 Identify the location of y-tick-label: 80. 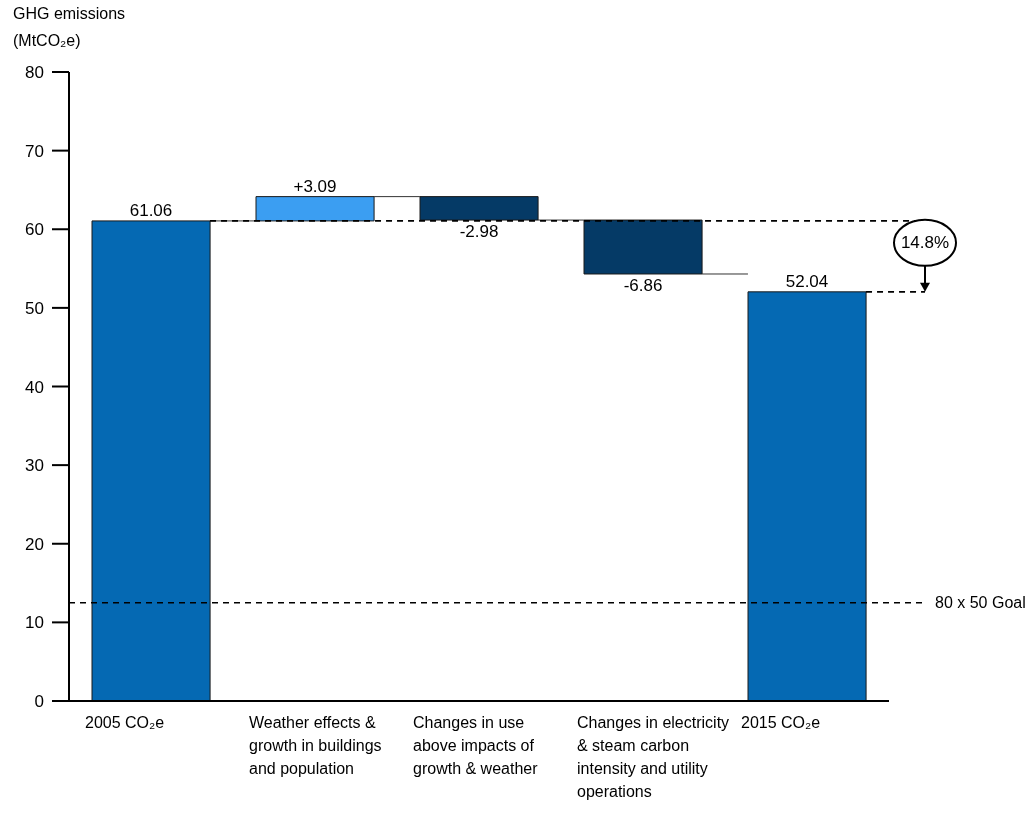
(34, 73).